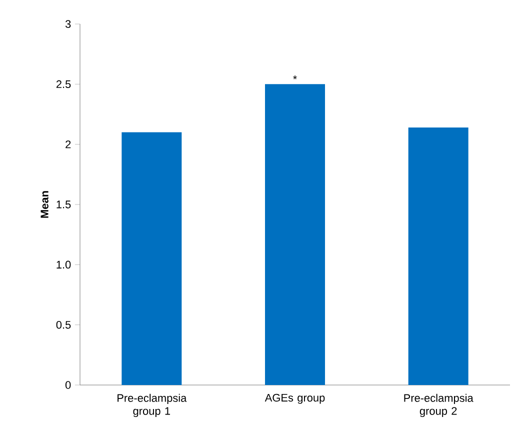 This screenshot has width=517, height=441. What do you see at coordinates (295, 77) in the screenshot?
I see `annotation: *` at bounding box center [295, 77].